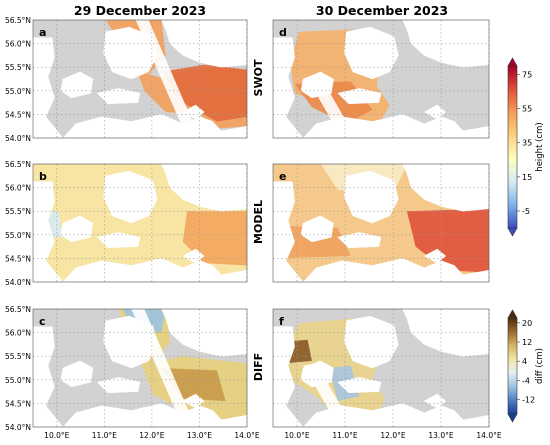 The height and width of the screenshot is (445, 550). Describe the element at coordinates (42, 32) in the screenshot. I see `panel-letter-a: a` at that location.